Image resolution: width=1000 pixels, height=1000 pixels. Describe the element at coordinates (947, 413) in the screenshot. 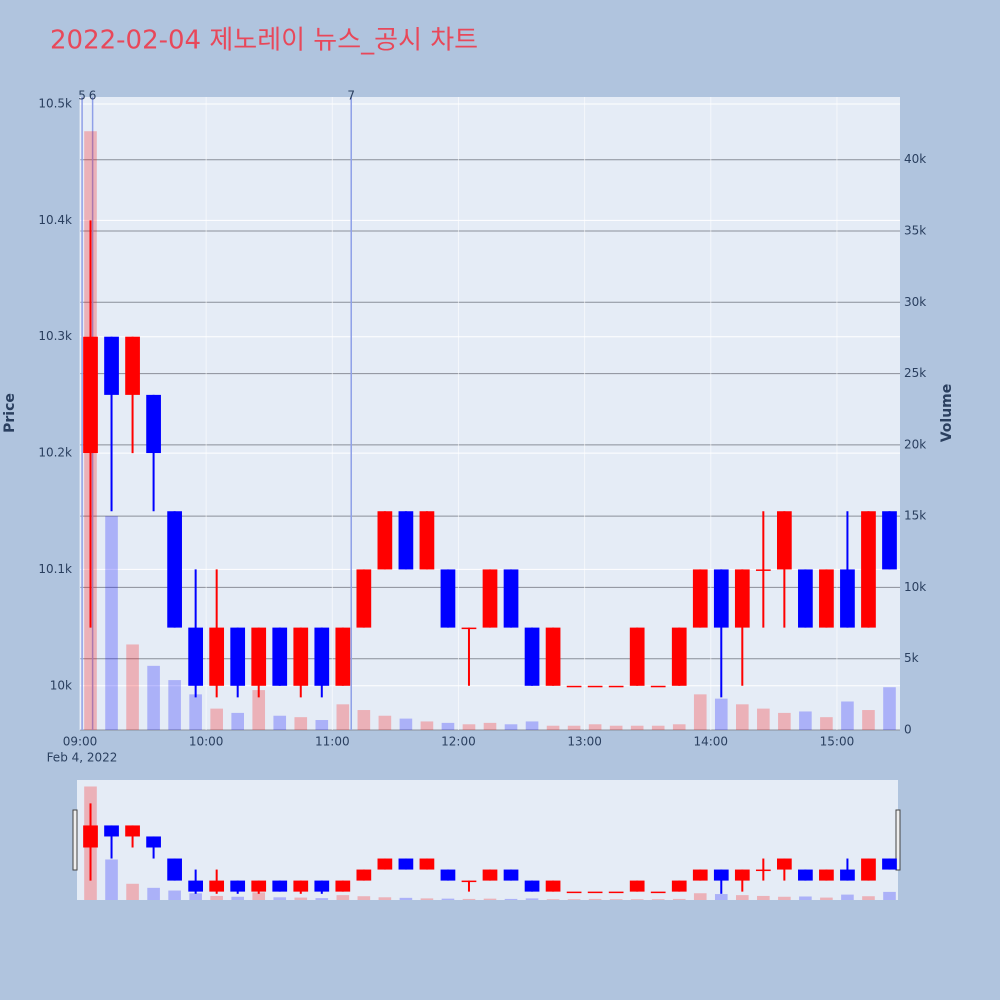

I see `y2-axis-title: Volume` at that location.